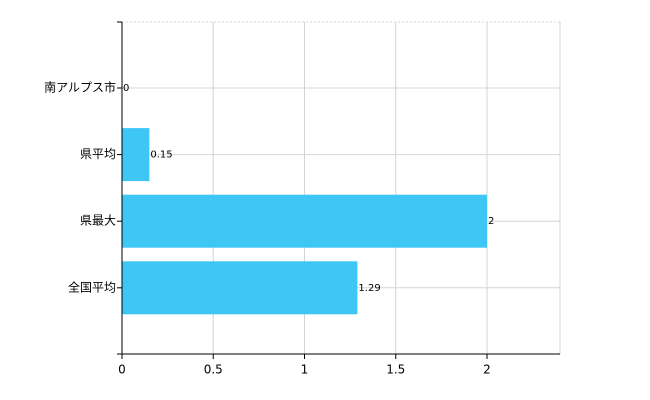  Describe the element at coordinates (80, 87) in the screenshot. I see `y-tick-label: 南アルプス市` at that location.